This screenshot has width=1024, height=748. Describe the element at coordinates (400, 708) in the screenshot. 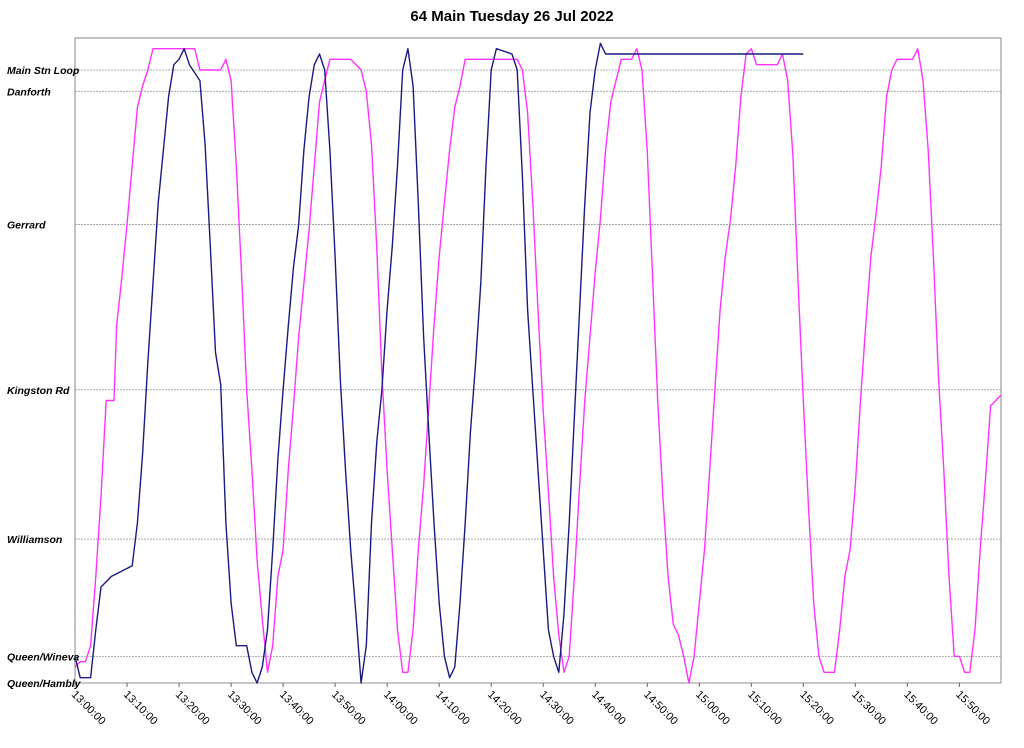

I see `x-tick-label: 14:00:00` at that location.